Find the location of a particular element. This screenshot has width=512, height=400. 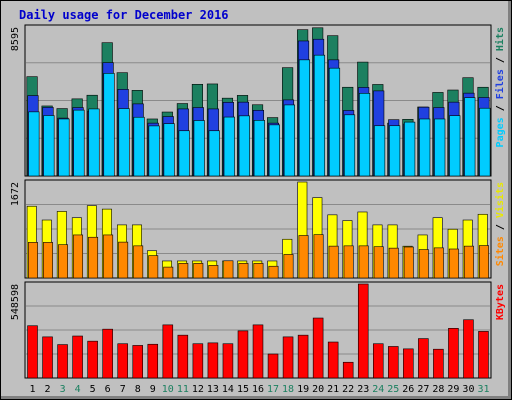

legend-bottom-part-0: KBytes is located at coordinates (500, 302).